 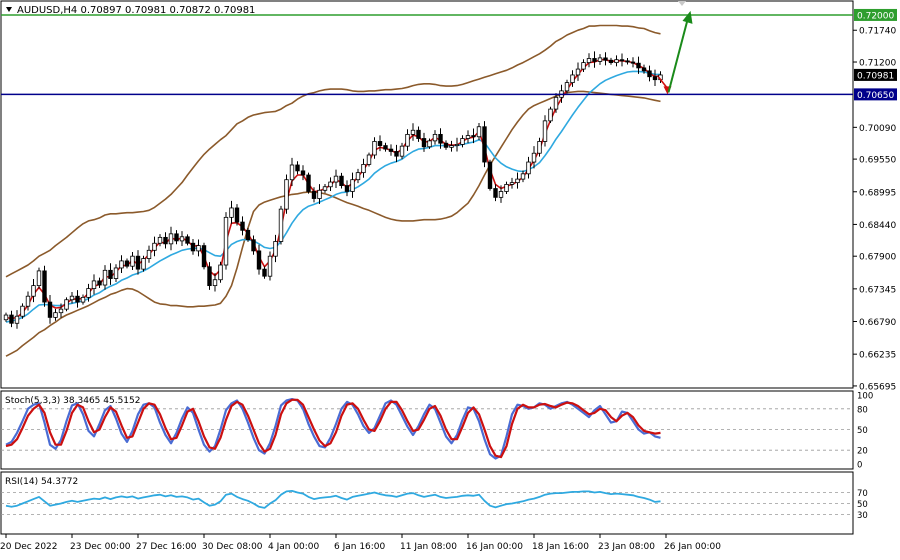 What do you see at coordinates (678, 56) in the screenshot?
I see `forecast-up-arrow-shaft` at bounding box center [678, 56].